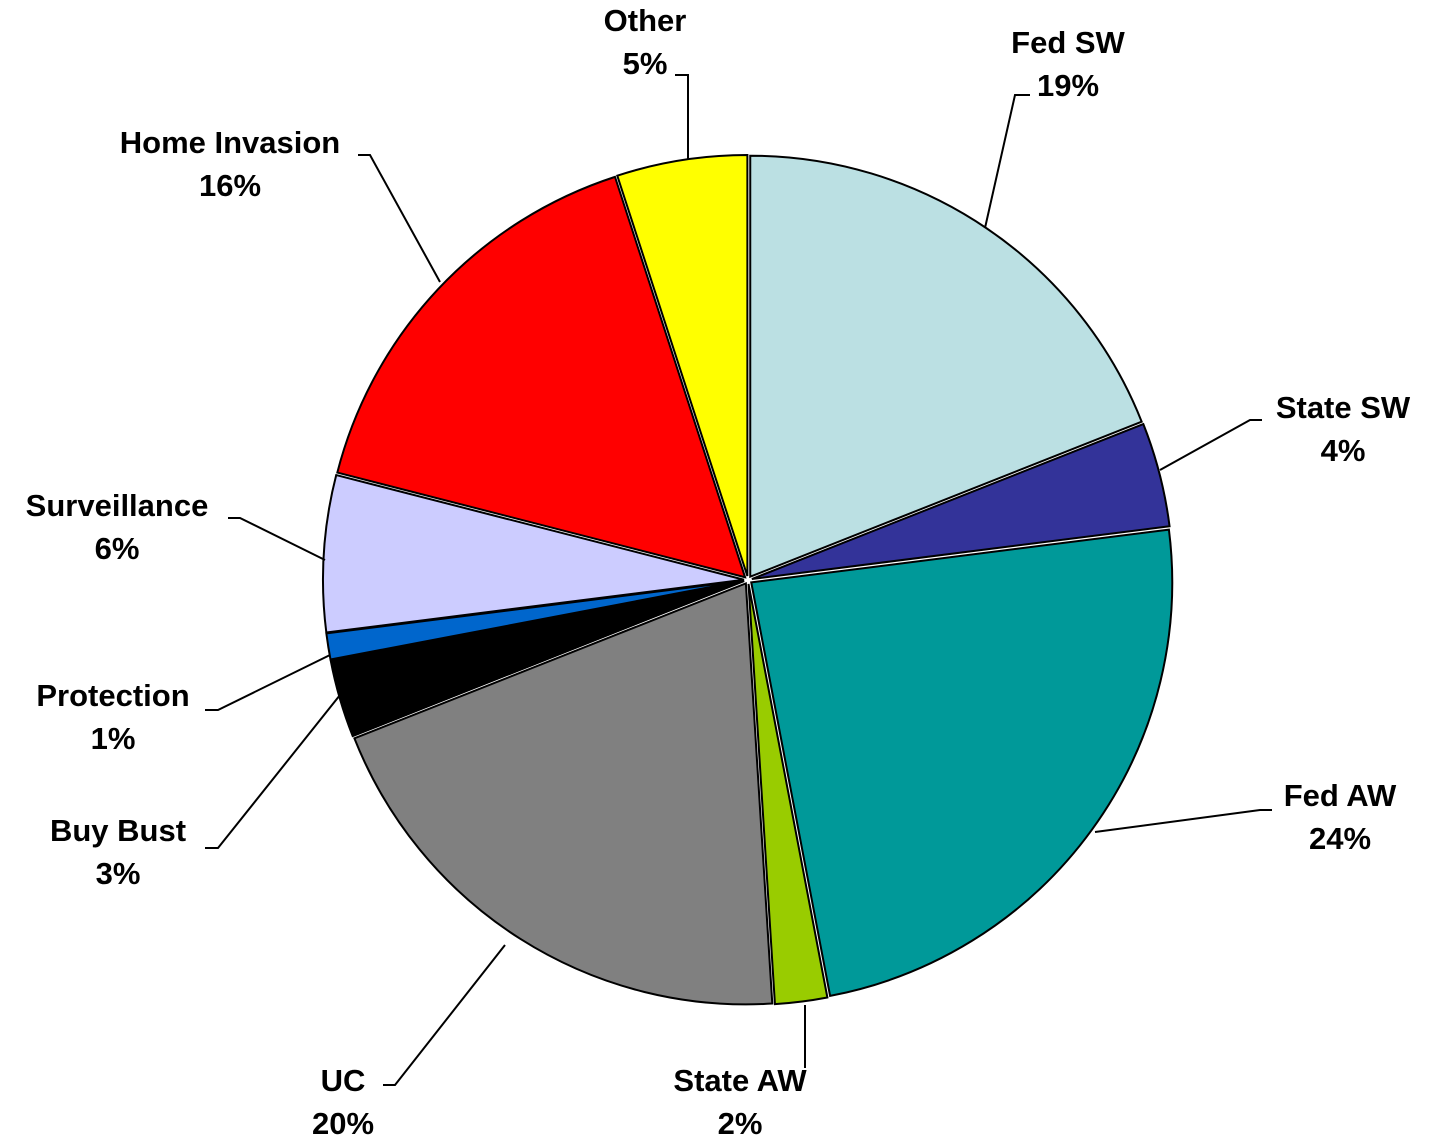 The height and width of the screenshot is (1142, 1435). Describe the element at coordinates (117, 548) in the screenshot. I see `slice-value-label: 6%` at that location.